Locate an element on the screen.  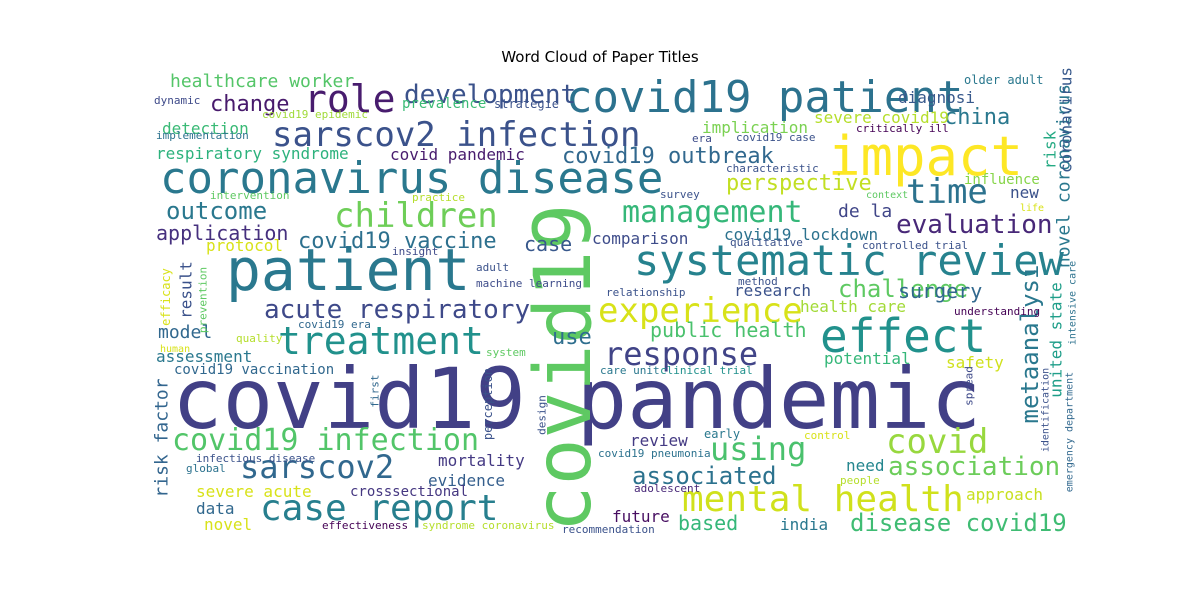
word-respiratory-syndrome: respiratory syndrome is located at coordinates (252, 153).